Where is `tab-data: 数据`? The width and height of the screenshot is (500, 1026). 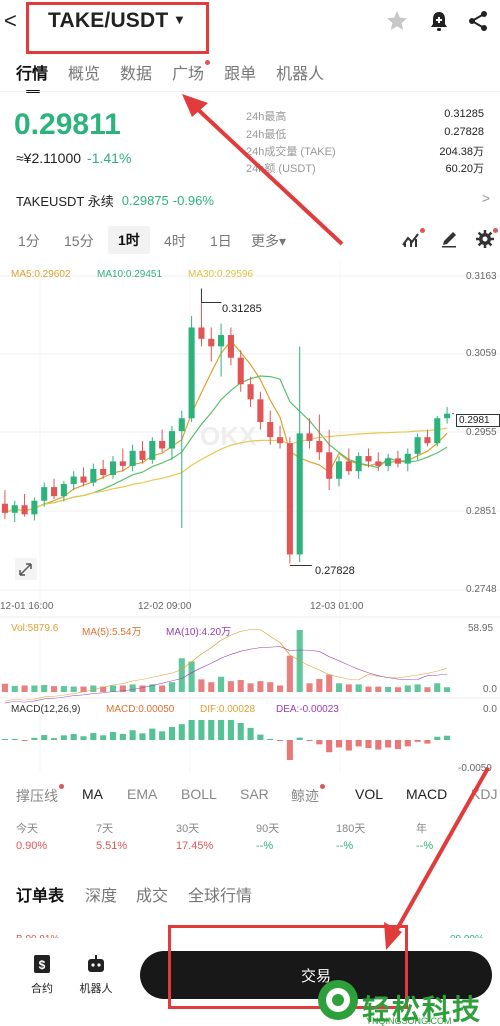 tab-data: 数据 is located at coordinates (136, 72).